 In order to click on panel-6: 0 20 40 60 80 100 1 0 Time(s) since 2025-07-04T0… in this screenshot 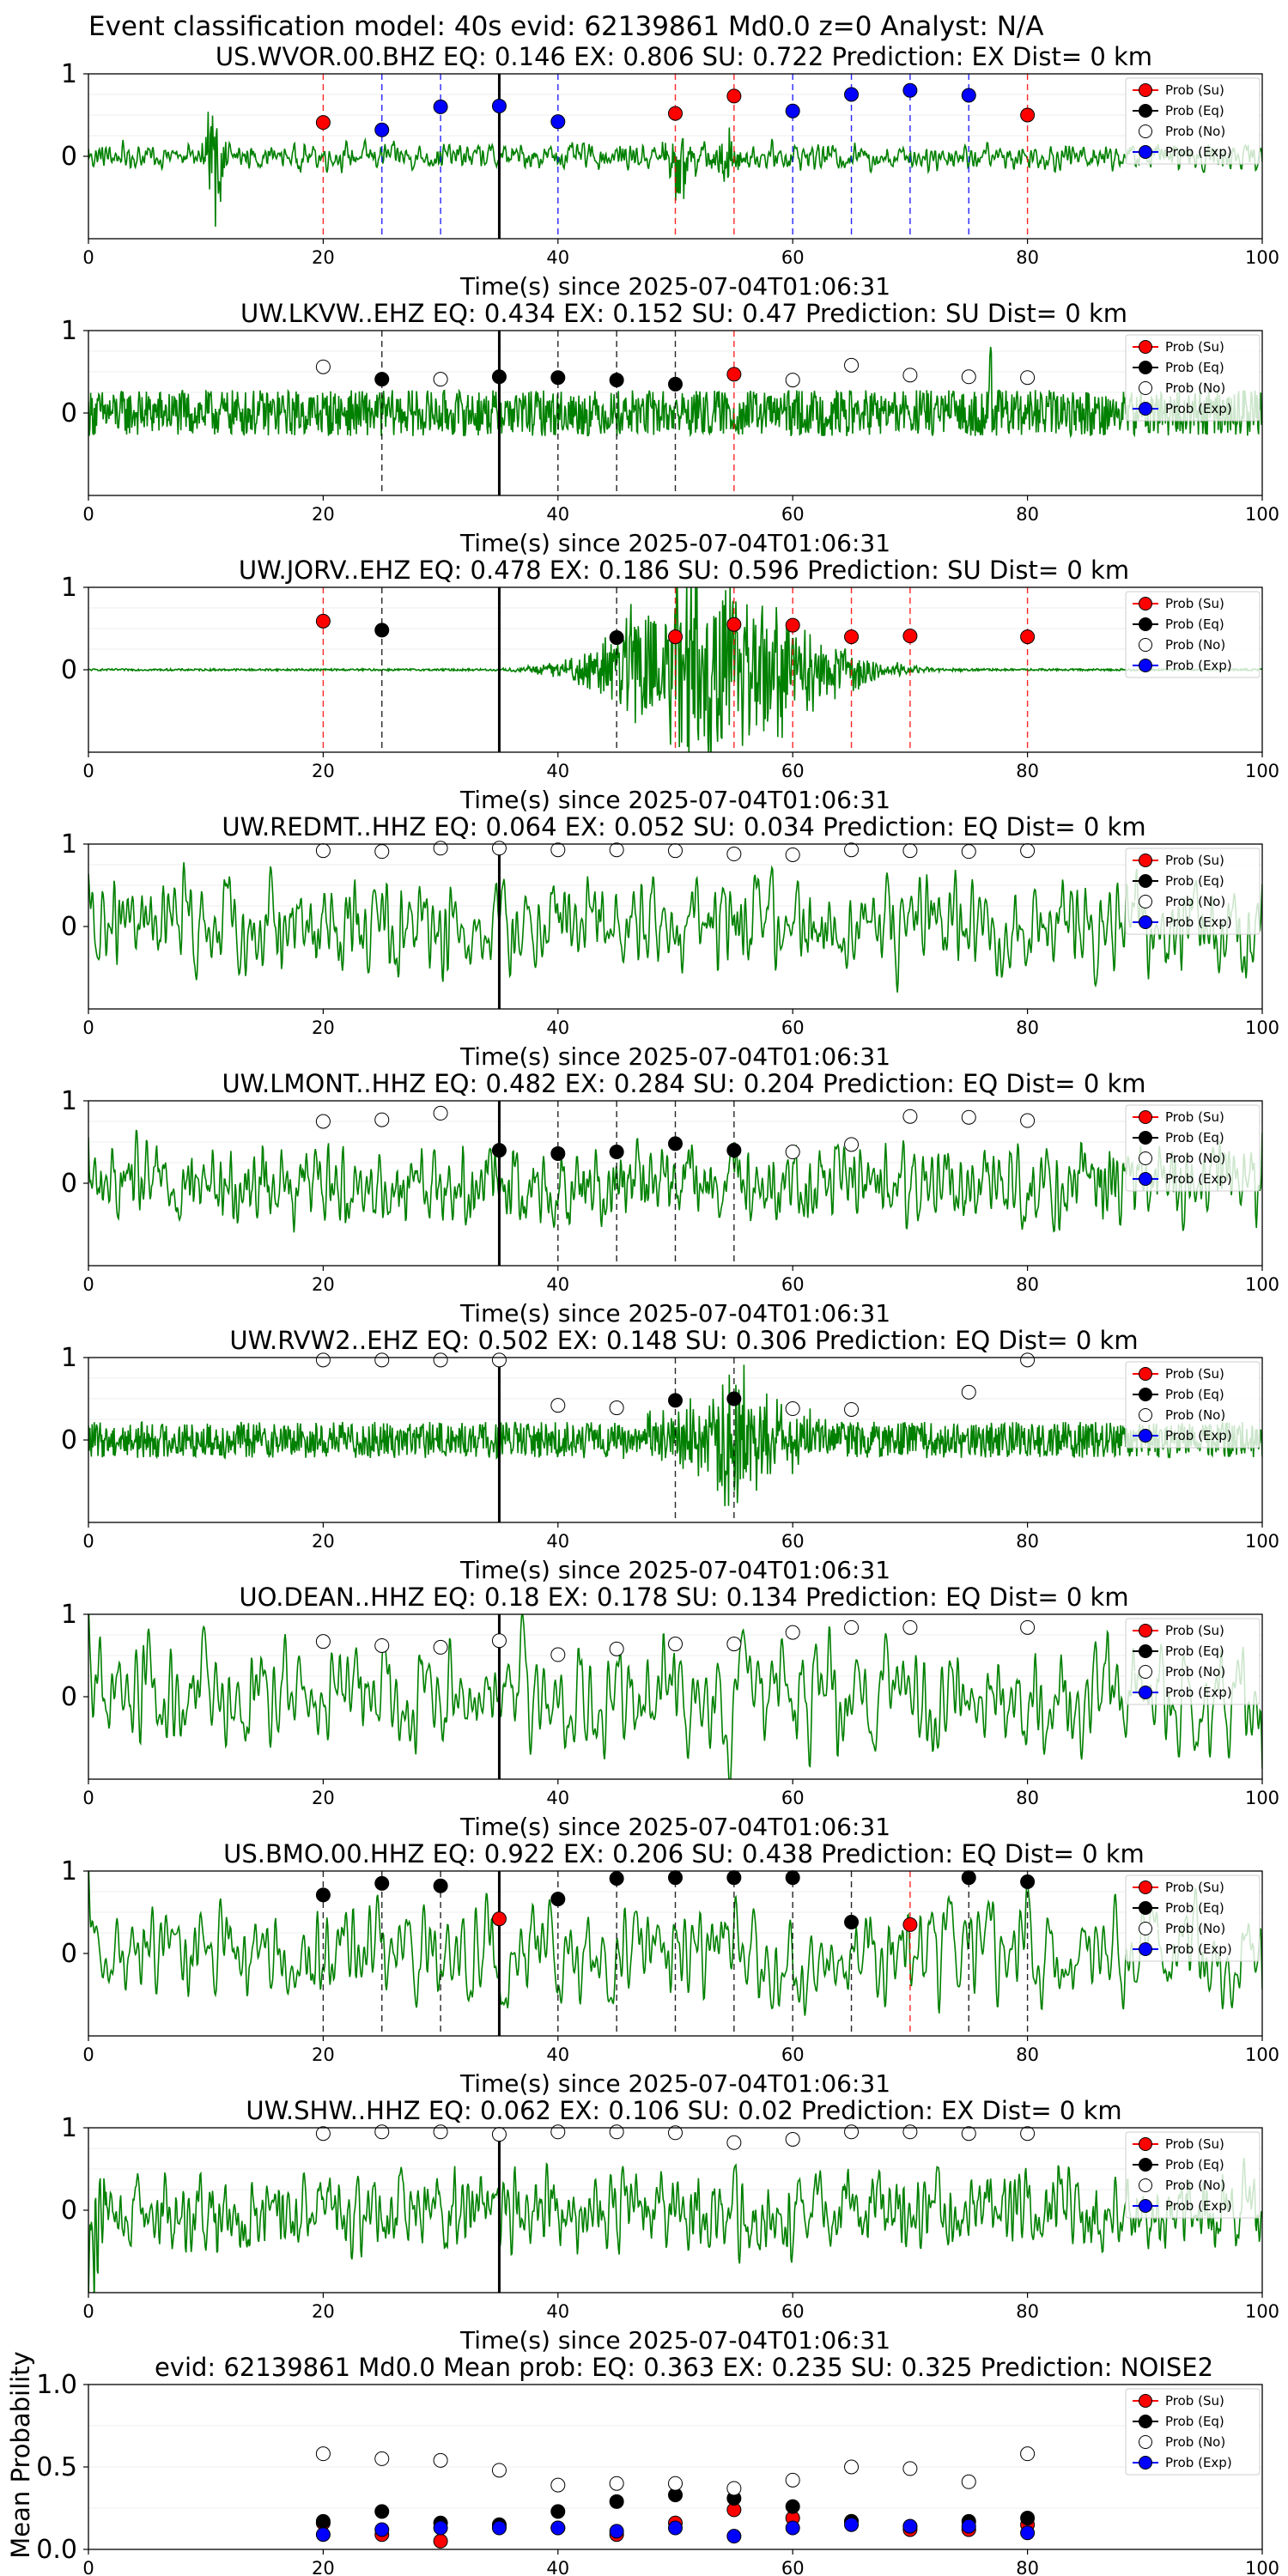, I will do `click(670, 1455)`.